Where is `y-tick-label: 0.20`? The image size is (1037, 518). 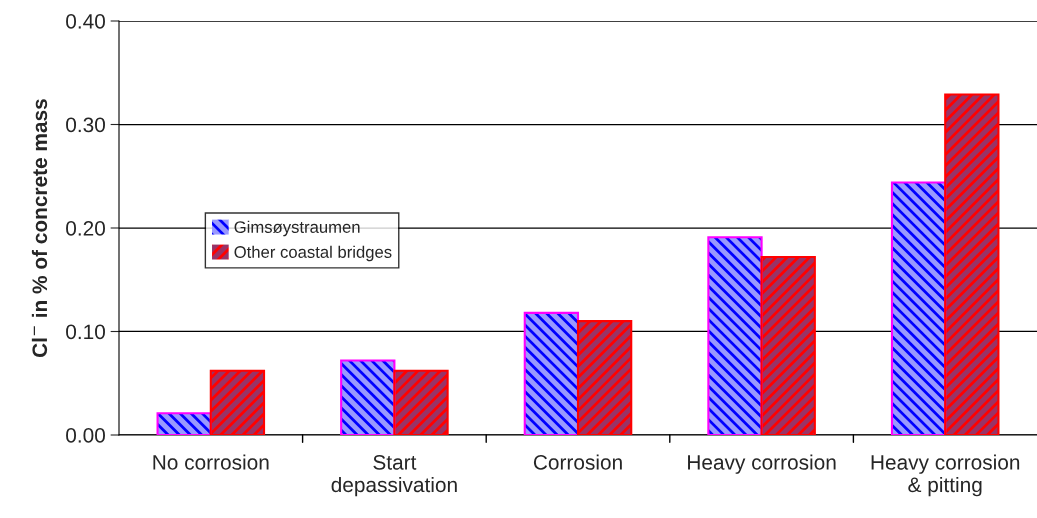 y-tick-label: 0.20 is located at coordinates (85, 228).